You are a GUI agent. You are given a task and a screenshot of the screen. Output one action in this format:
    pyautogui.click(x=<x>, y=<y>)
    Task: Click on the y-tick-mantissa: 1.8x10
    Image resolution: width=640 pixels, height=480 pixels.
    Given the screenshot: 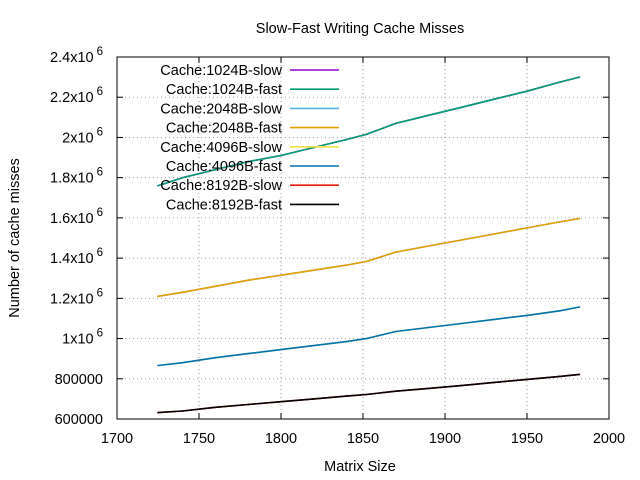 What is the action you would take?
    pyautogui.click(x=72, y=179)
    